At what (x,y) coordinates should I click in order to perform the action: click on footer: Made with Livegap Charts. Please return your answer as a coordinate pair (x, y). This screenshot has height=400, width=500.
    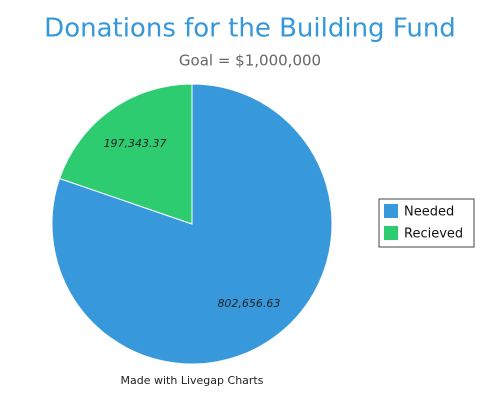
    Looking at the image, I should click on (192, 380).